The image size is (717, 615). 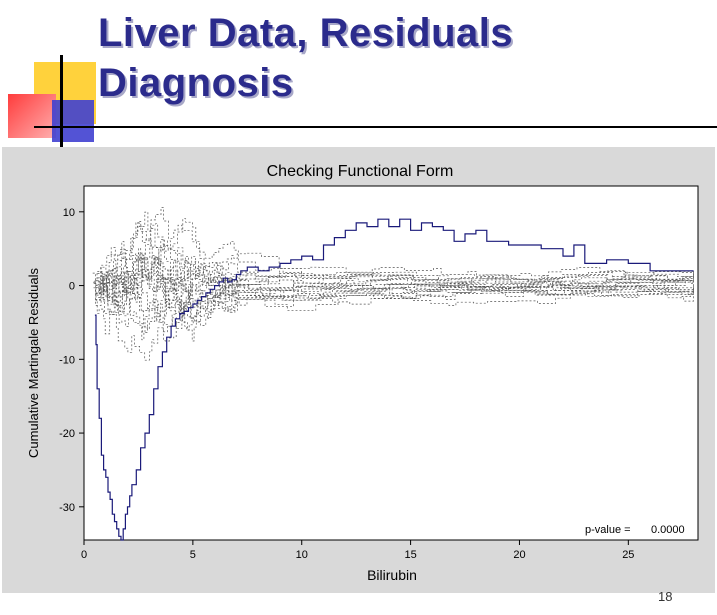 I want to click on y-axis: 10 0 -10 -20 -30, so click(x=71, y=360).